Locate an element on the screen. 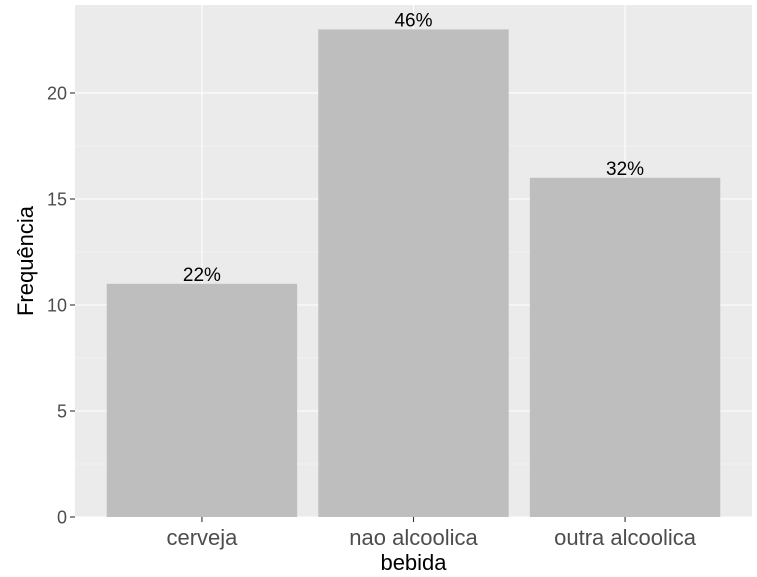  bar-data-label: 22% is located at coordinates (202, 275).